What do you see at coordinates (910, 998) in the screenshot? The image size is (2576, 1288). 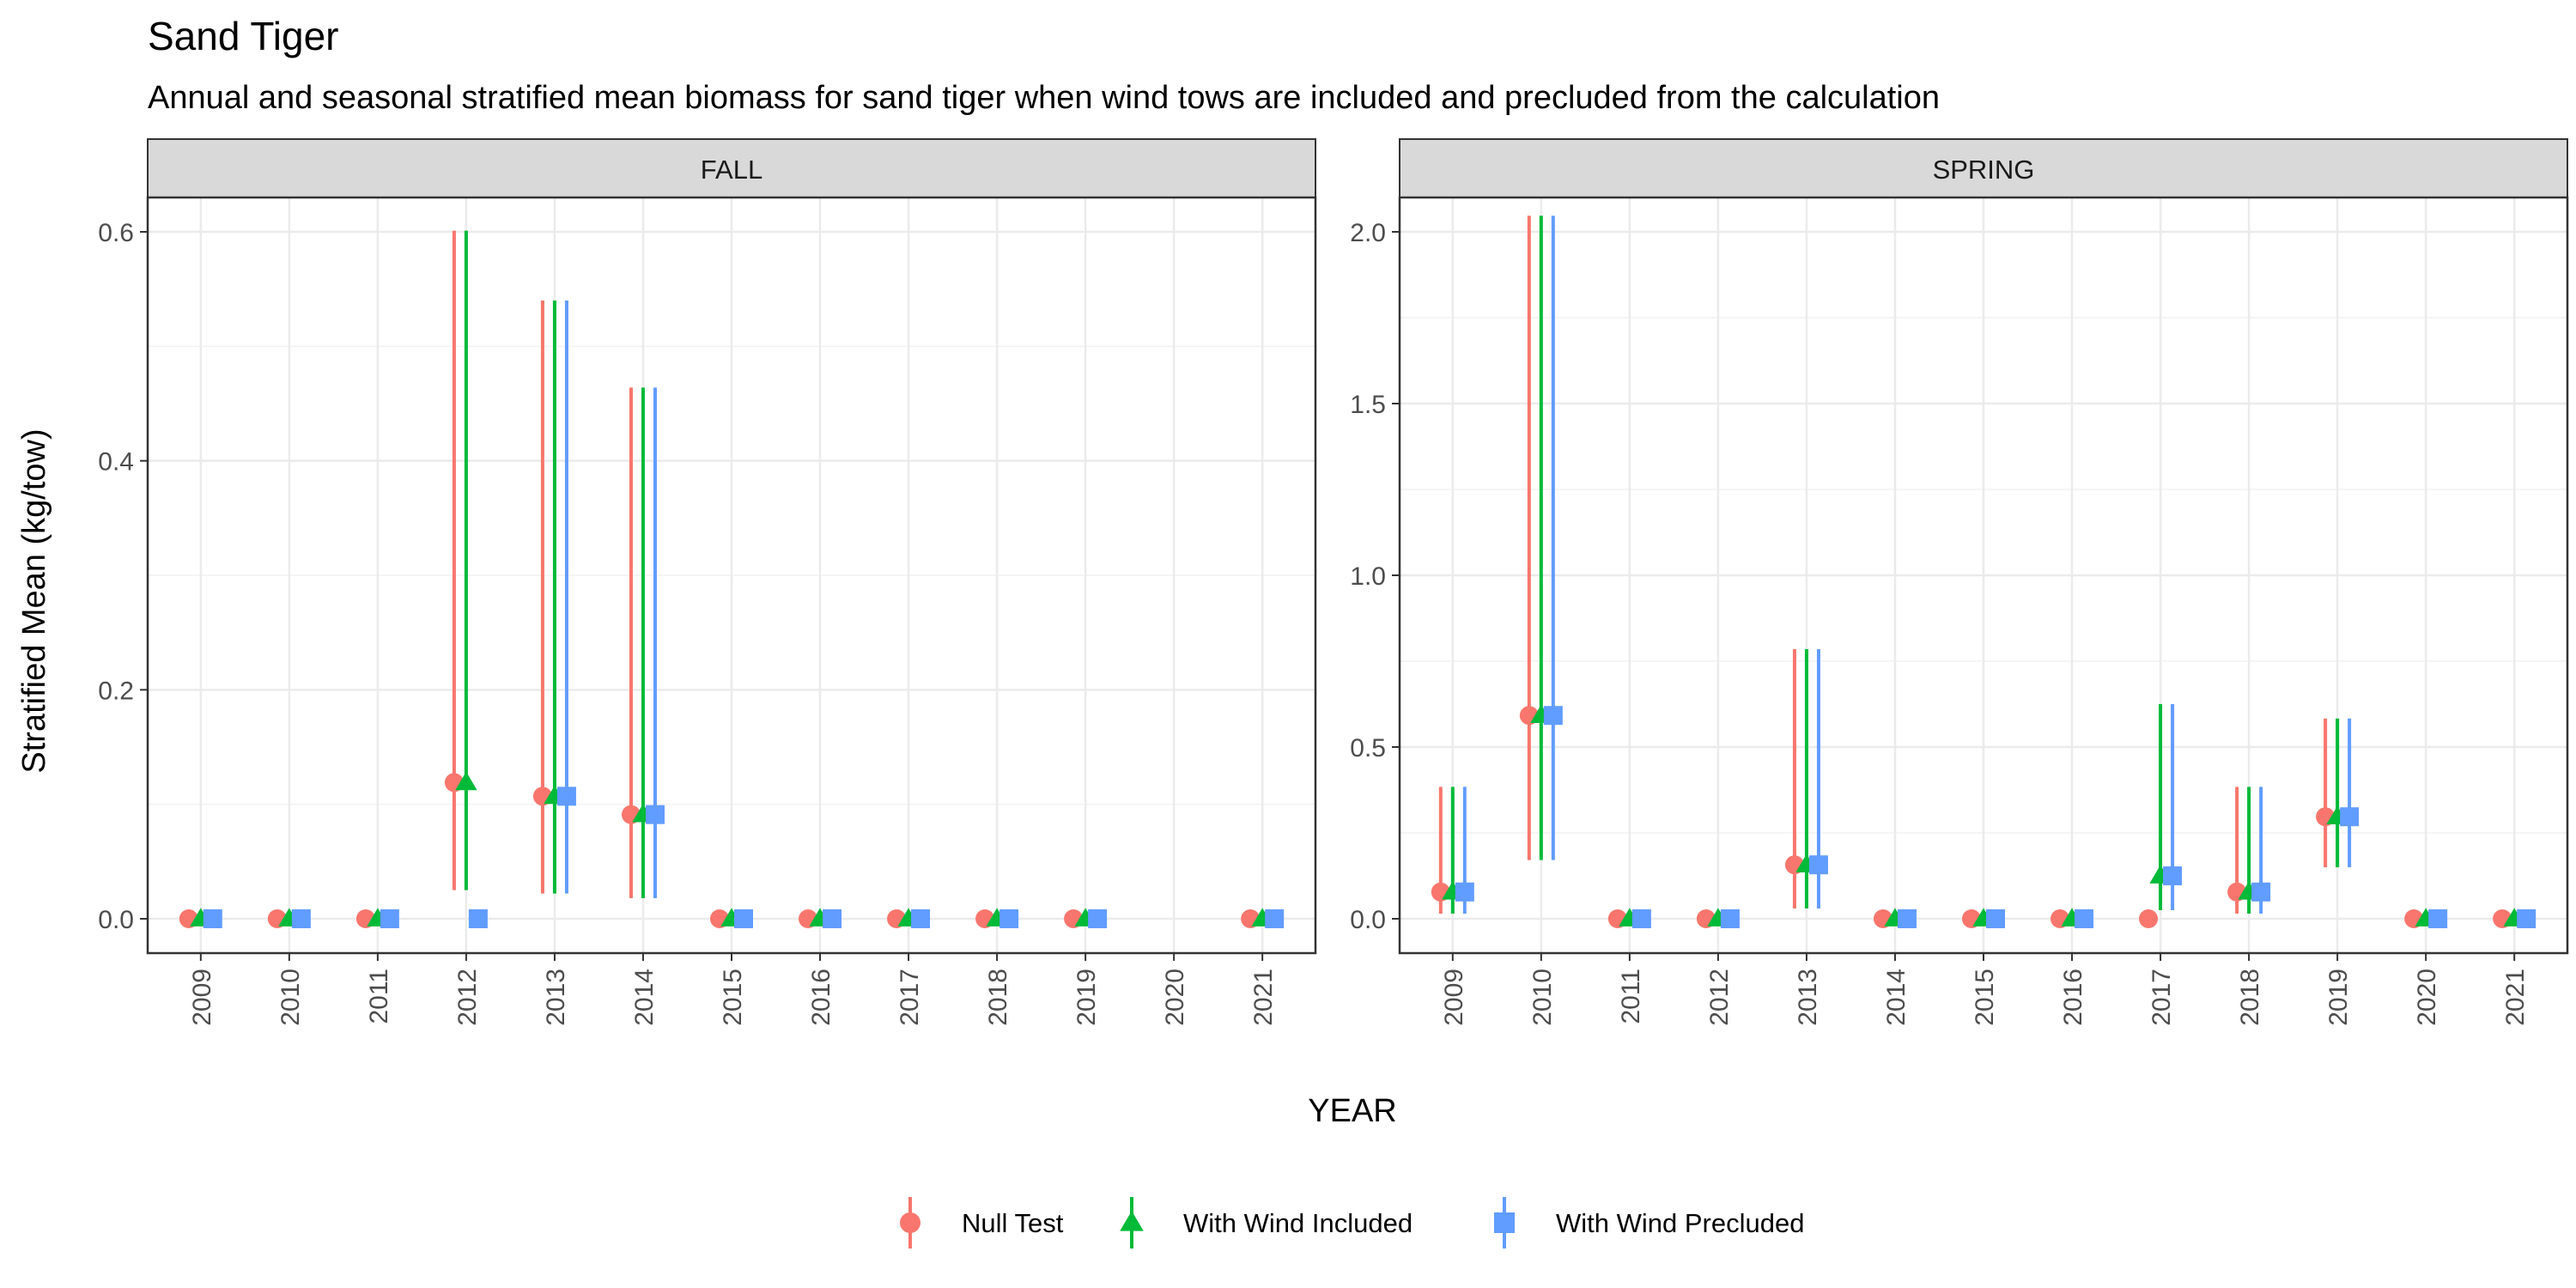 I see `x-tick-label-fall: 2017` at bounding box center [910, 998].